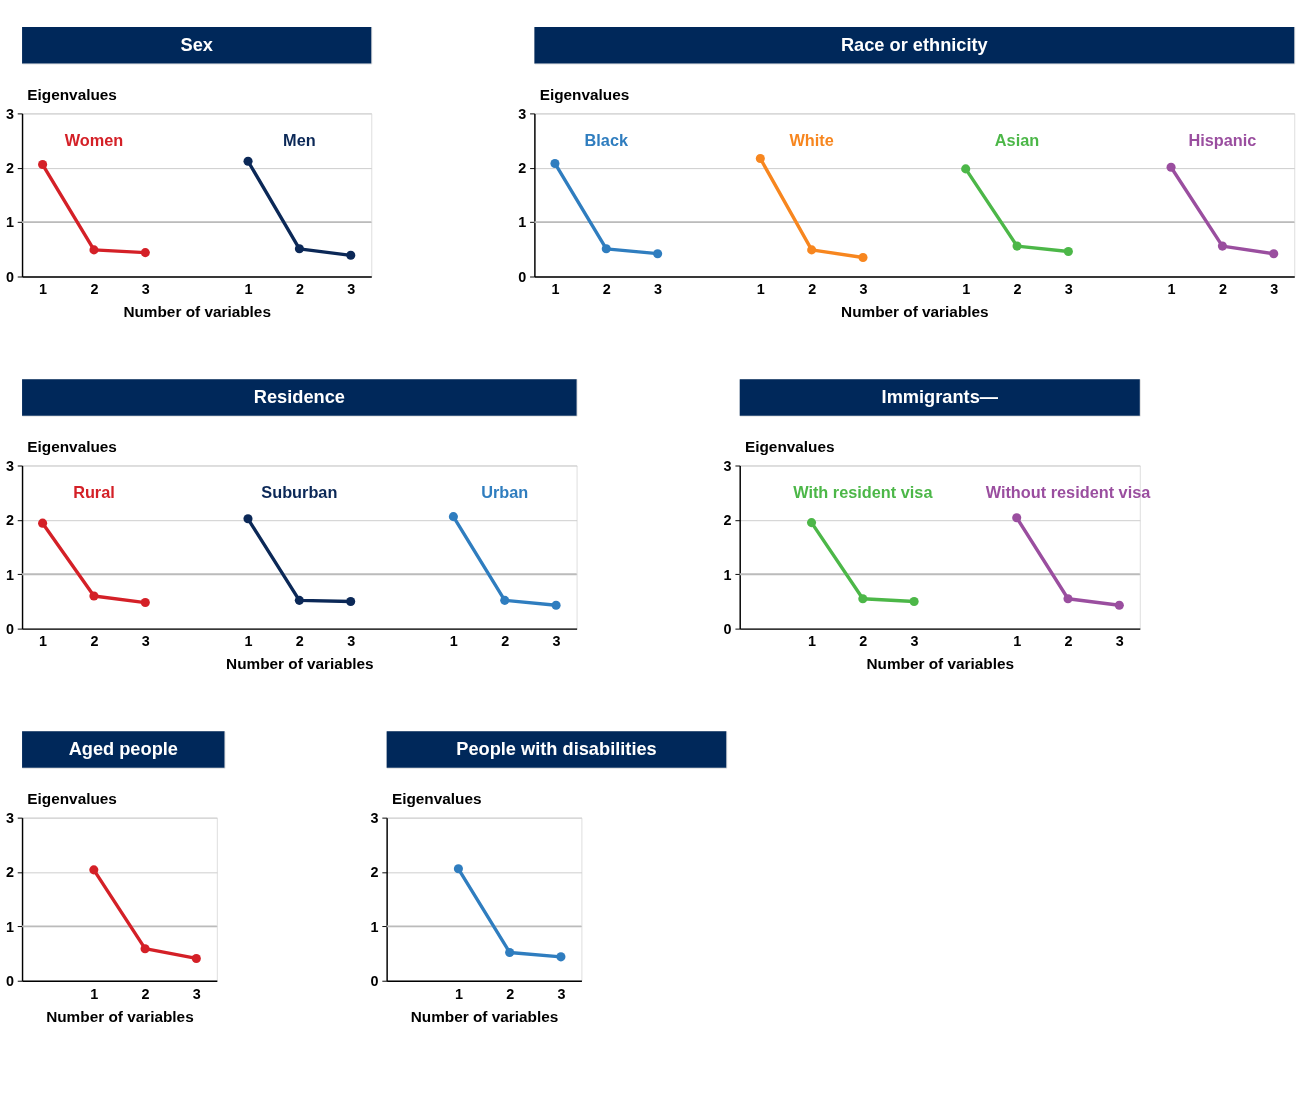 The width and height of the screenshot is (1301, 1110). What do you see at coordinates (123, 749) in the screenshot?
I see `chart-title: Aged people` at bounding box center [123, 749].